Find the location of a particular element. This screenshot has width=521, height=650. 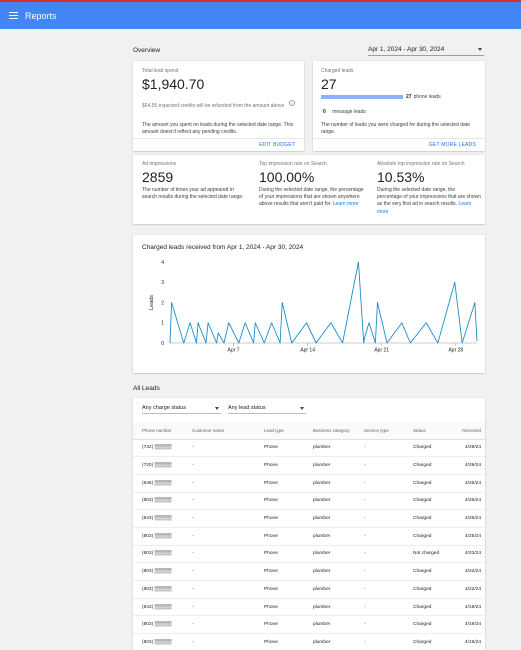

table-row: (720) ▒▒▒▒▒ - Phone plumber - Charged 4/29/24 is located at coordinates (309, 465).